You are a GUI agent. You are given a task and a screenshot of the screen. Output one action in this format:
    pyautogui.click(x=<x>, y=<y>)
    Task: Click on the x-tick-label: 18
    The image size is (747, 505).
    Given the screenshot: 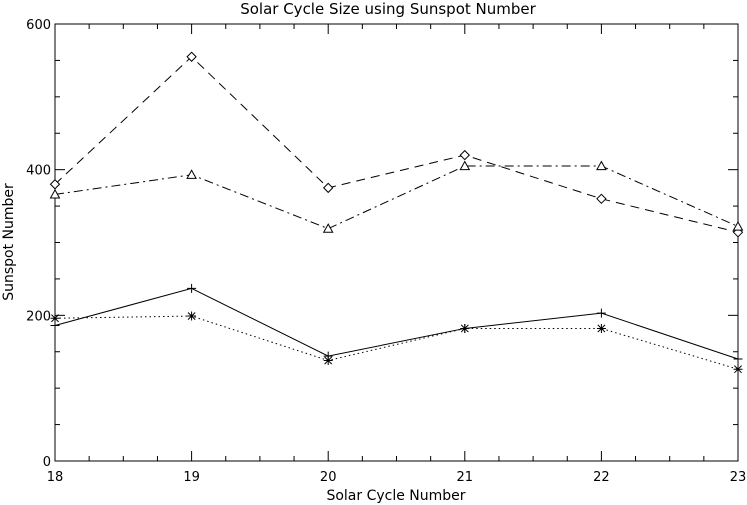 What is the action you would take?
    pyautogui.click(x=55, y=477)
    